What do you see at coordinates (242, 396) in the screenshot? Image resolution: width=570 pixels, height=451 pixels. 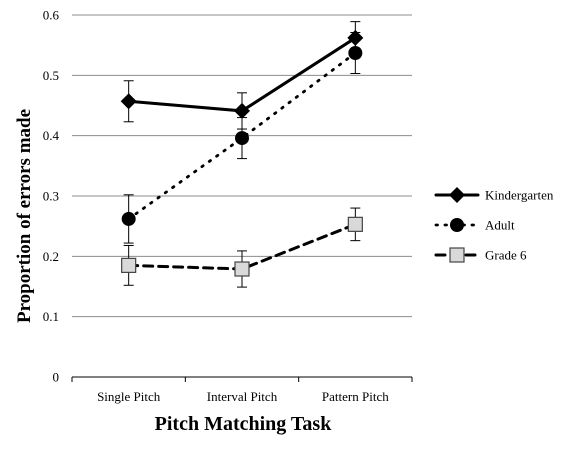 I see `x-tick-label: Interval Pitch` at bounding box center [242, 396].